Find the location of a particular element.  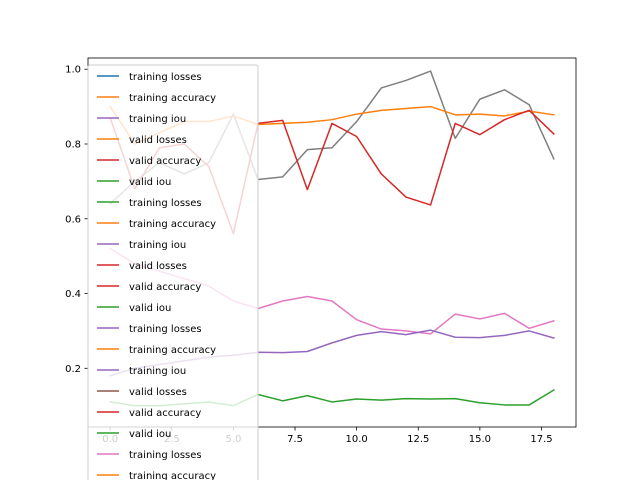

x-tick-label: 7.5 is located at coordinates (295, 439).